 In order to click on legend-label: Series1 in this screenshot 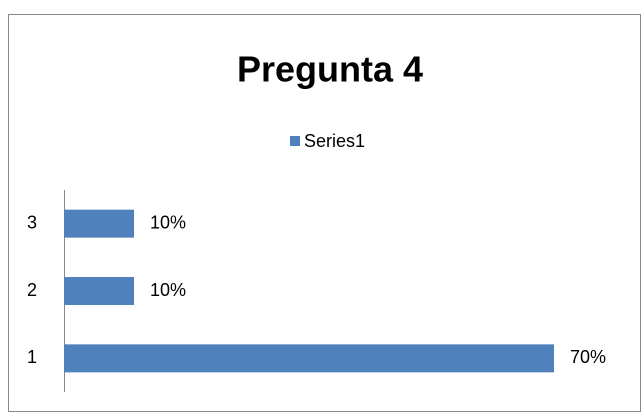, I will do `click(334, 141)`.